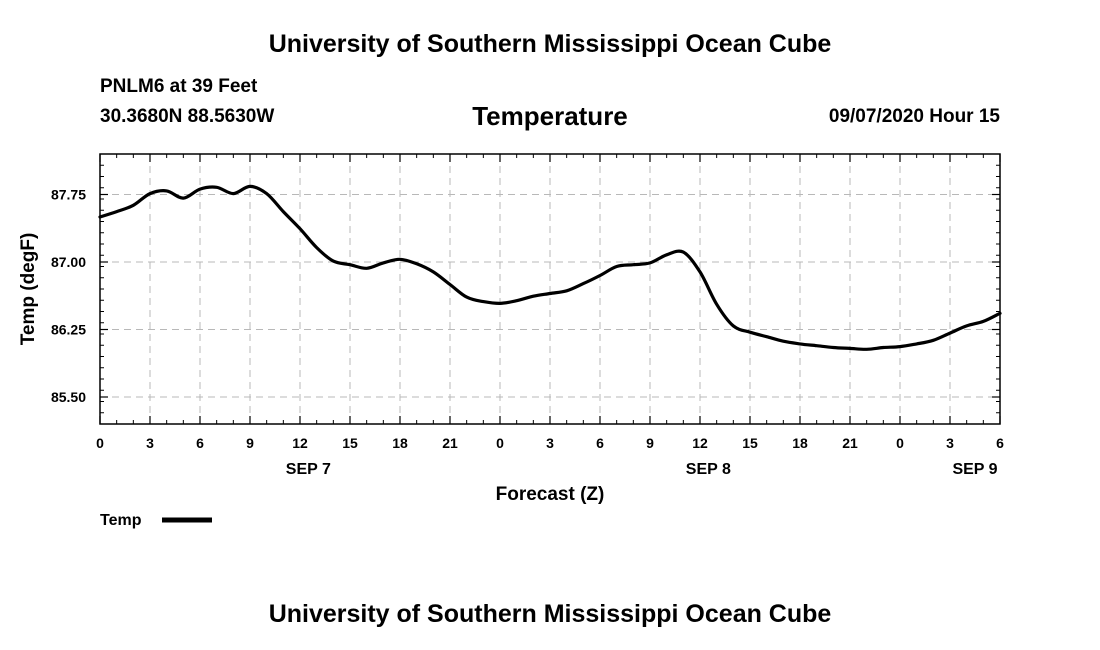  Describe the element at coordinates (974, 469) in the screenshot. I see `date-label: SEP 9` at that location.